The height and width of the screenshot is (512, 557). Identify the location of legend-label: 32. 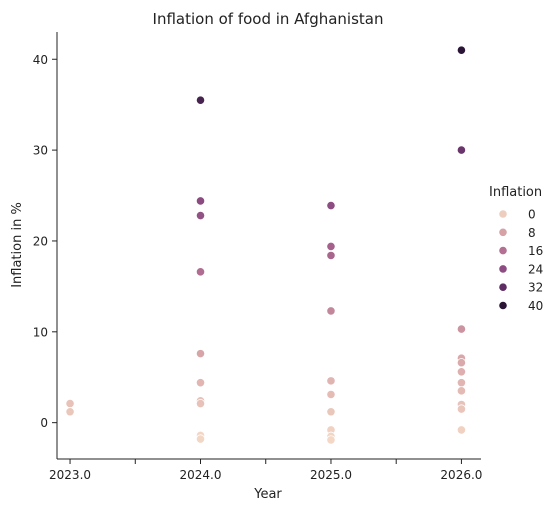
(535, 288).